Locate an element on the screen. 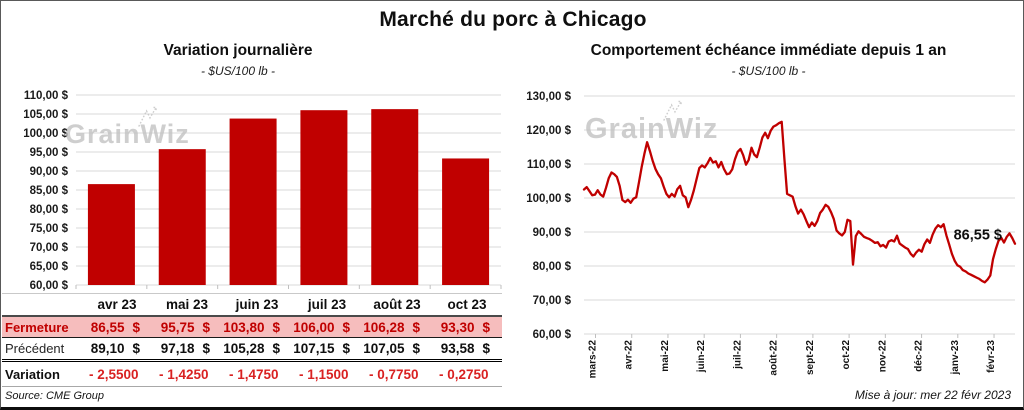 Image resolution: width=1024 pixels, height=410 pixels. table-header-row: avr 23 mai 23 juin 23 juil 23 août 23 oct 23 is located at coordinates (252, 304).